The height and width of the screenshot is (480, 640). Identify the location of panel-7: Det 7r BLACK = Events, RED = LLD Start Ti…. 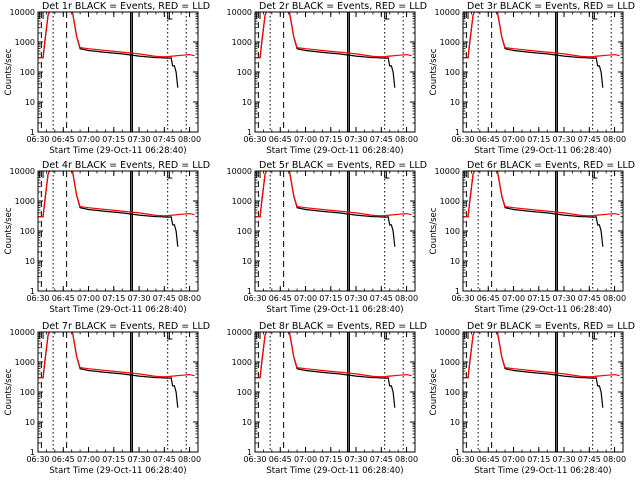
(107, 398).